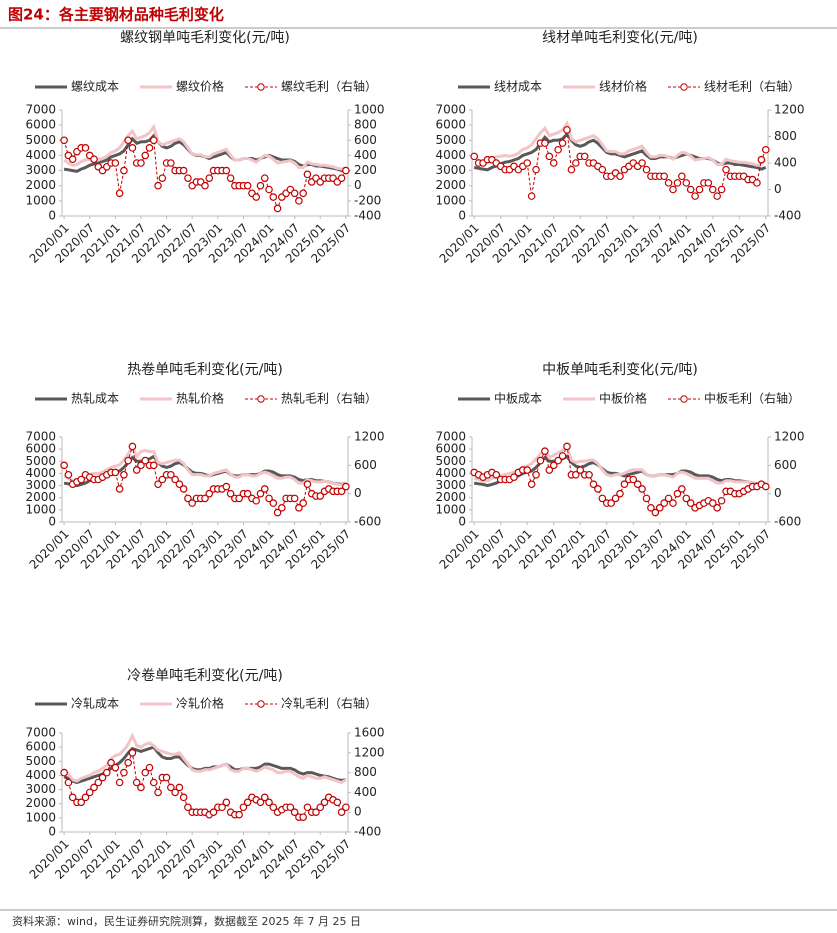 Image resolution: width=837 pixels, height=933 pixels. I want to click on legend-label: 线材成本, so click(518, 87).